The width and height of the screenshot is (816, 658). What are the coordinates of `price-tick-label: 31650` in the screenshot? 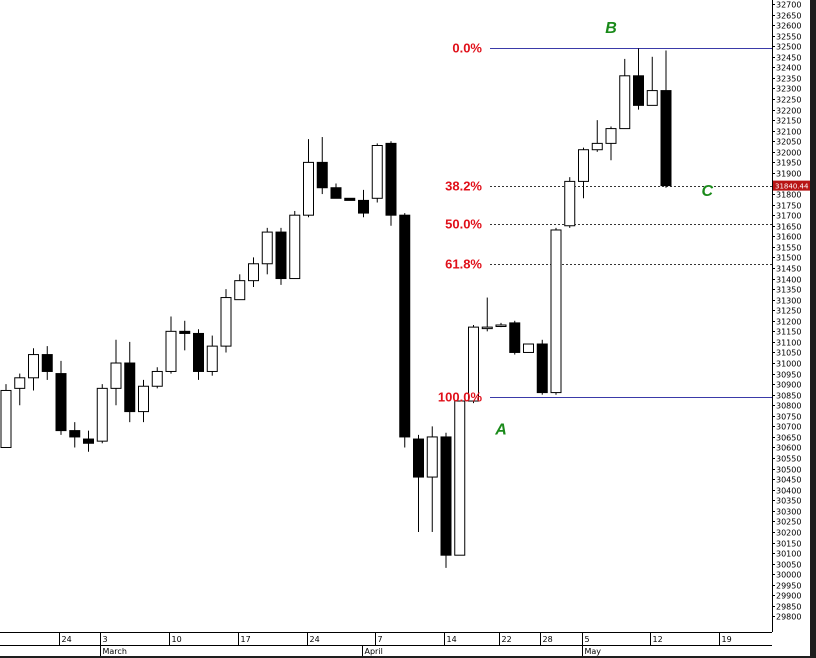 It's located at (788, 227).